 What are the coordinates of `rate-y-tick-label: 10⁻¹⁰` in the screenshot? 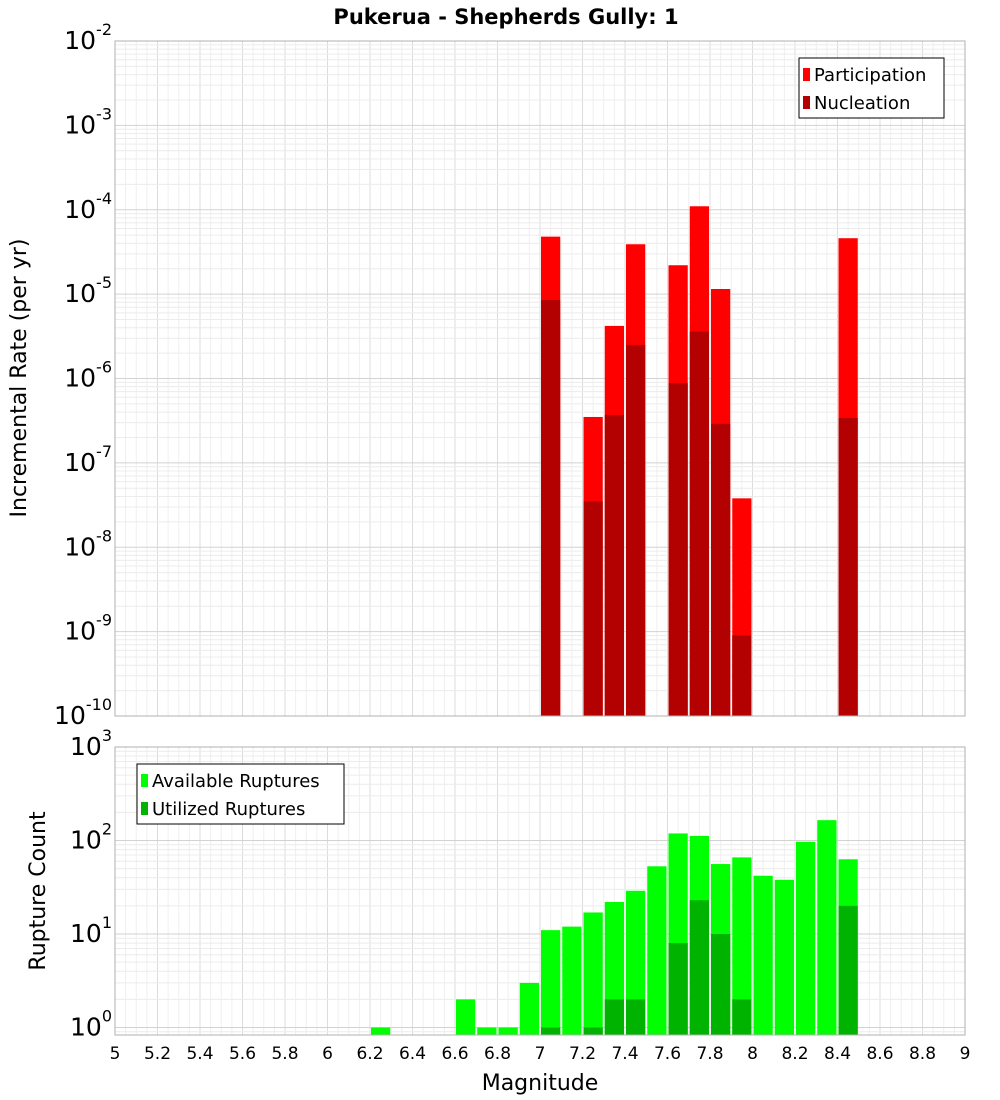 It's located at (83, 712).